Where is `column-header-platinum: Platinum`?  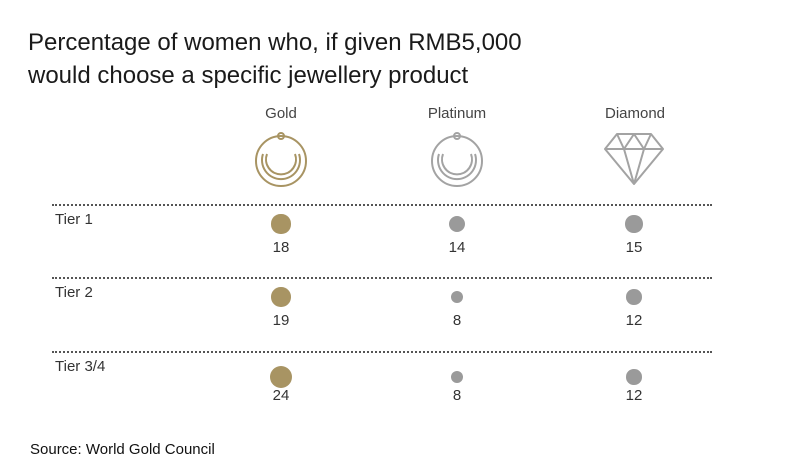 column-header-platinum: Platinum is located at coordinates (457, 113).